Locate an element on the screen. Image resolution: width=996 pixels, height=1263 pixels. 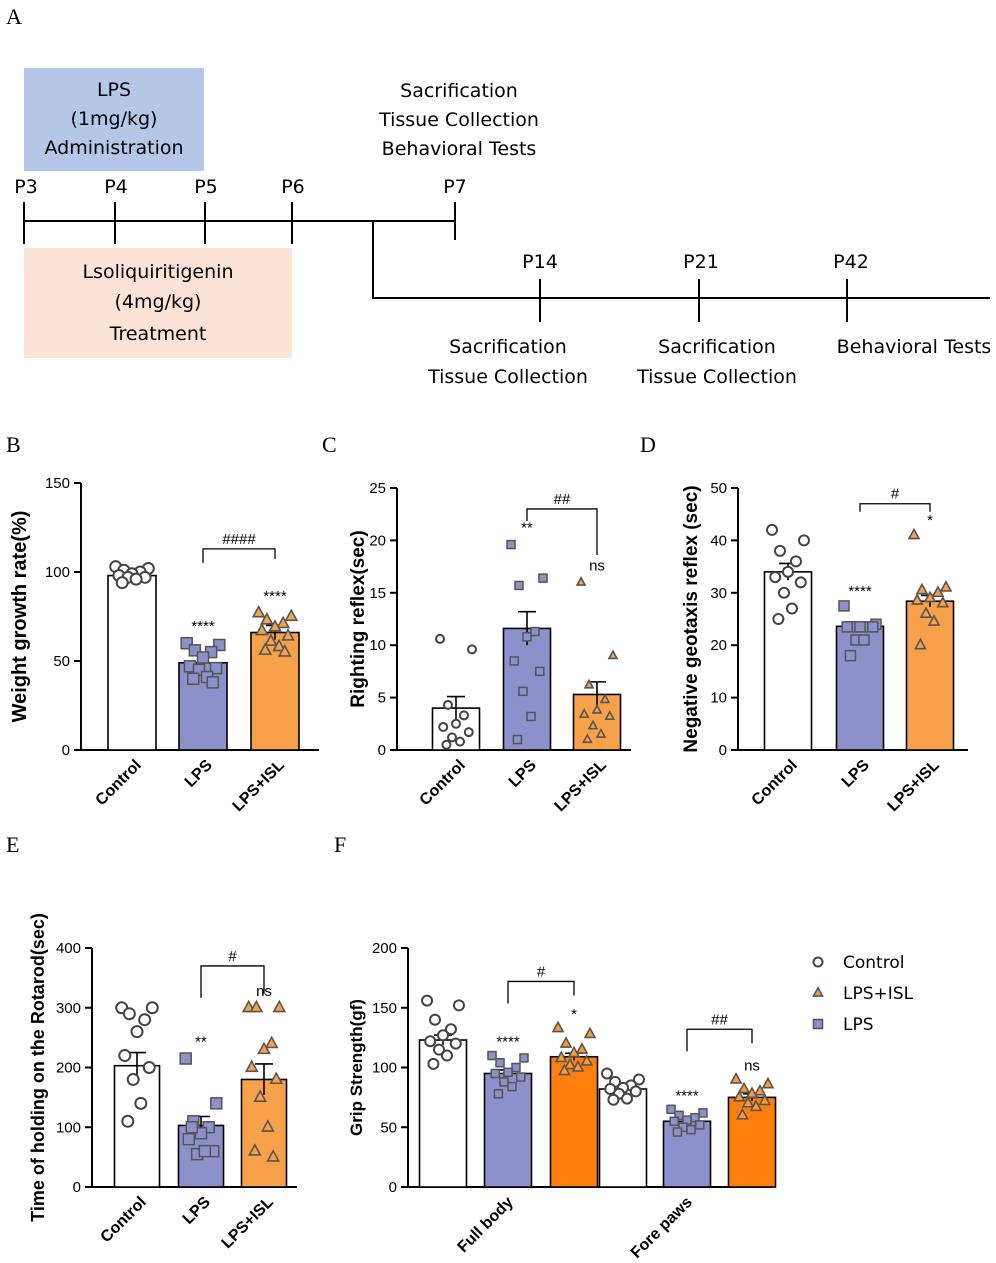
y-tick-label: 20 is located at coordinates (377, 540).